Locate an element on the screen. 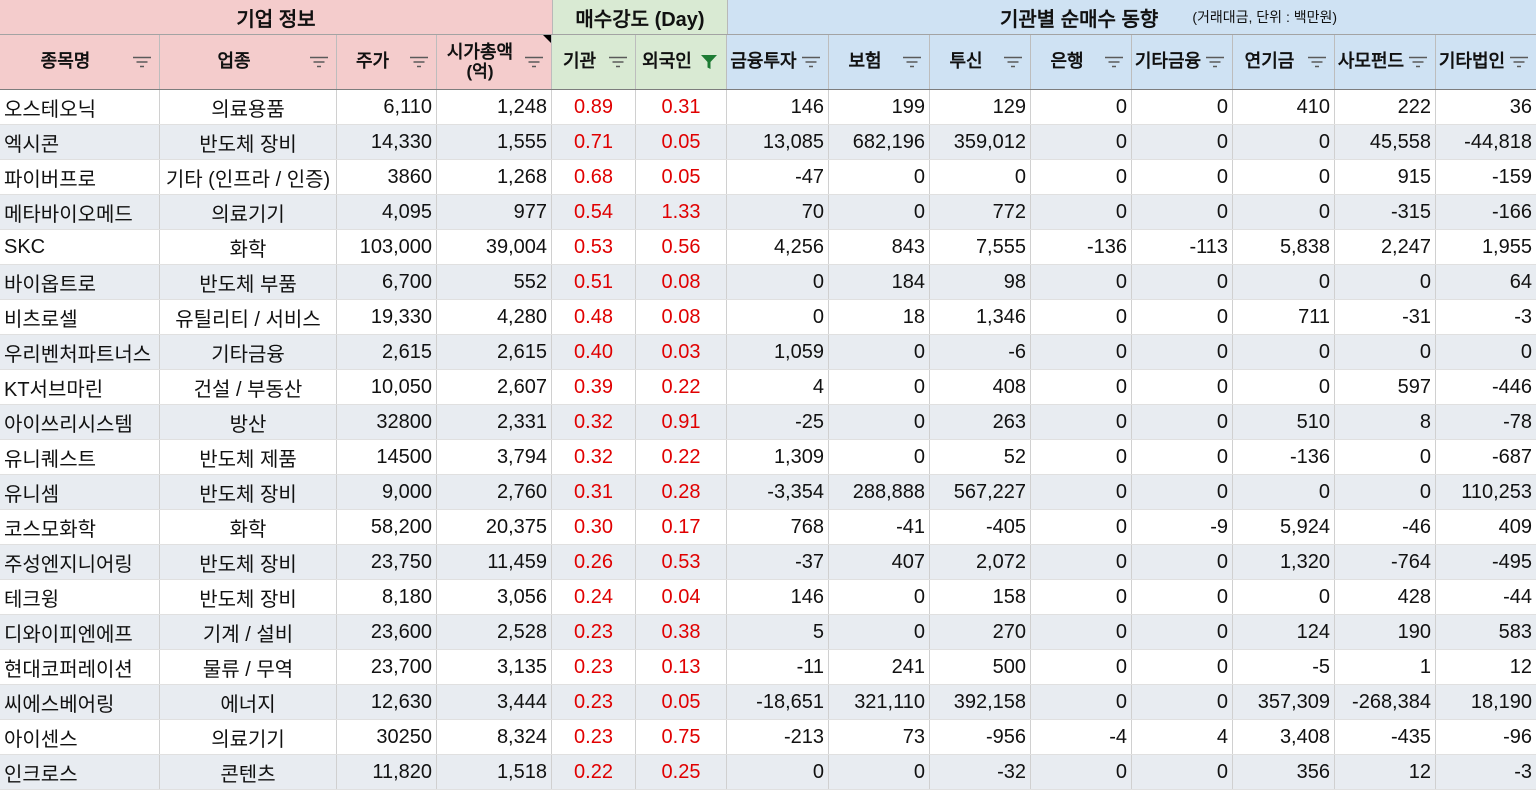 The height and width of the screenshot is (791, 1536). pension-cell: 357,309 is located at coordinates (1284, 702).